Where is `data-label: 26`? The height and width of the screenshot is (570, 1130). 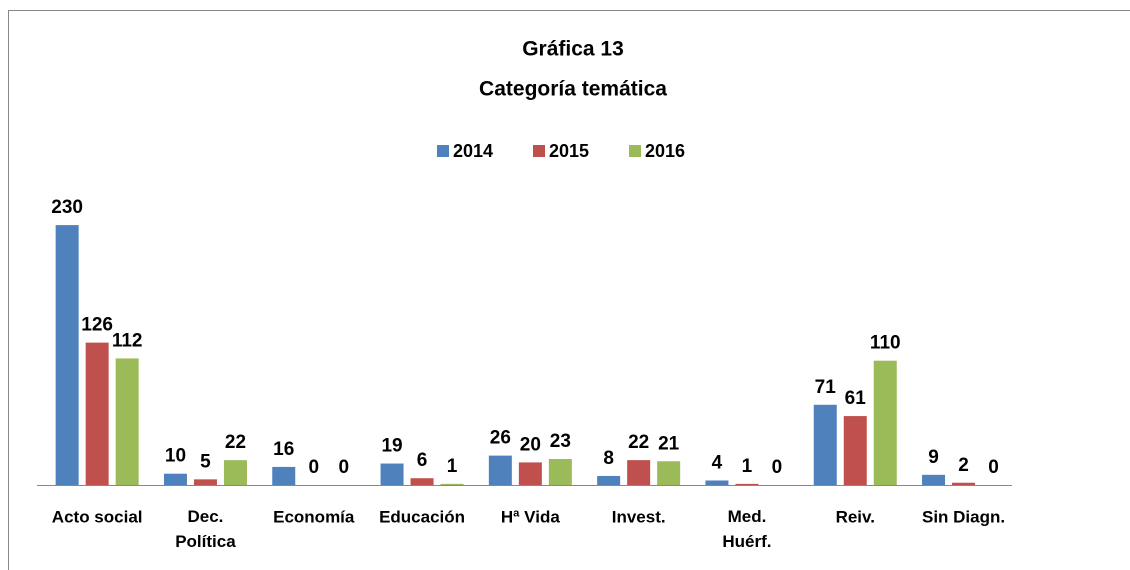
data-label: 26 is located at coordinates (500, 438).